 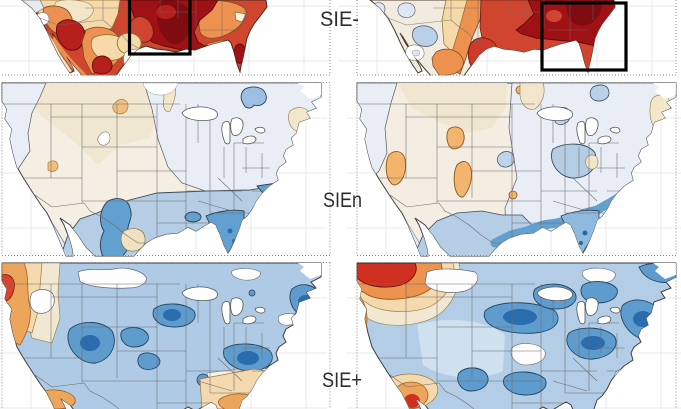 What do you see at coordinates (339, 19) in the screenshot?
I see `svg-text: SIE-` at bounding box center [339, 19].